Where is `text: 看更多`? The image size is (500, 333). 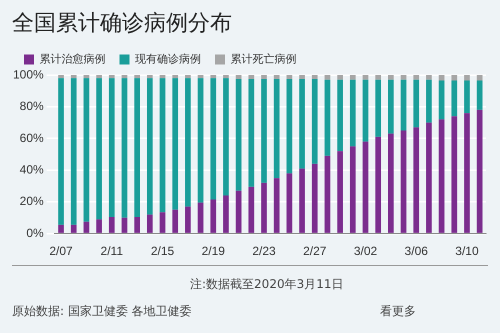 text: 看更多 is located at coordinates (398, 311).